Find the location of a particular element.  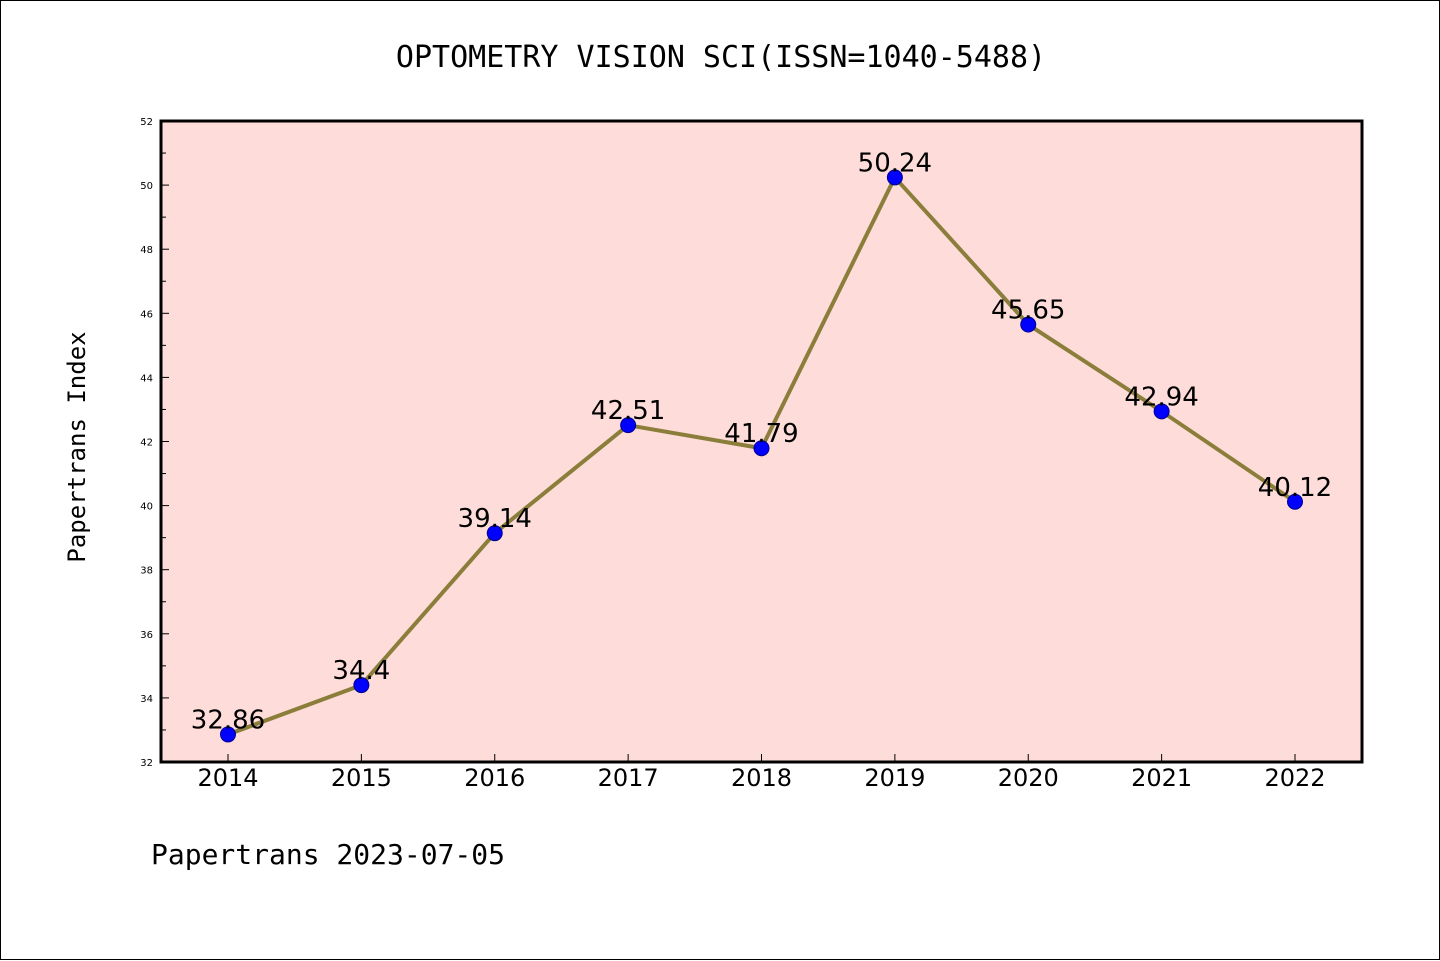

y-tick-label: 40 is located at coordinates (146, 507).